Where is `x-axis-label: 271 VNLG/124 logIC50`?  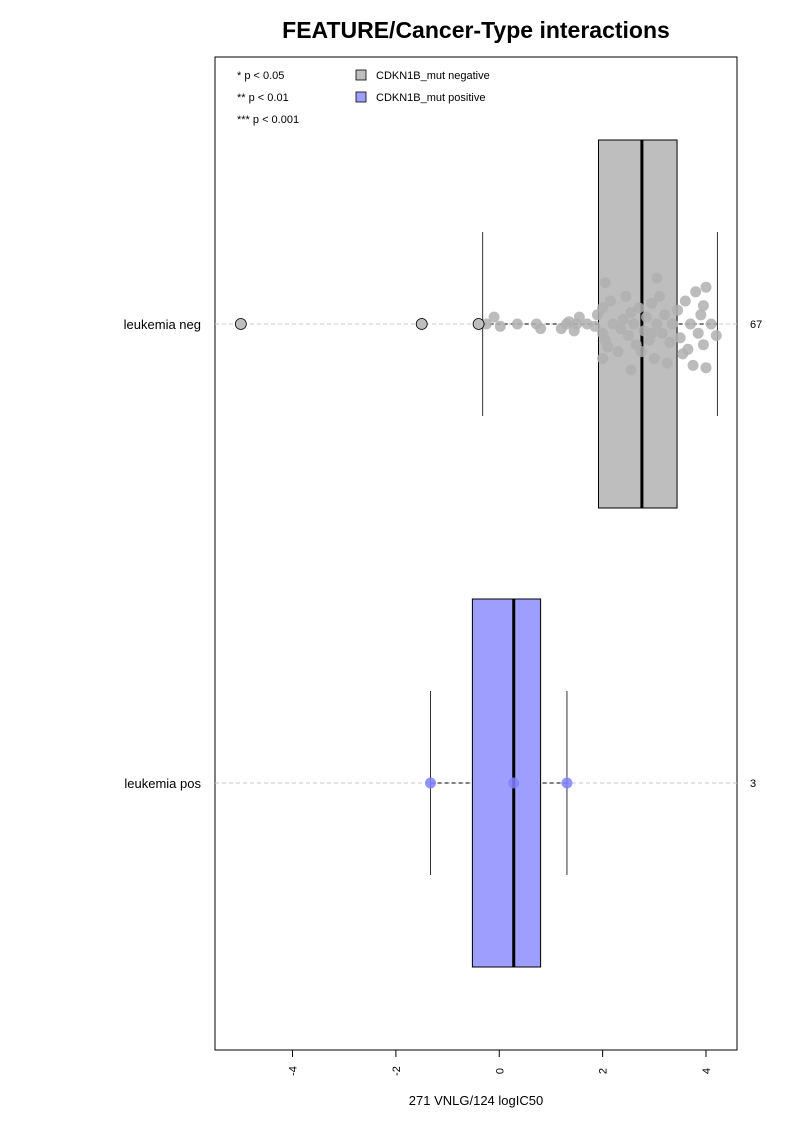 x-axis-label: 271 VNLG/124 logIC50 is located at coordinates (476, 1100).